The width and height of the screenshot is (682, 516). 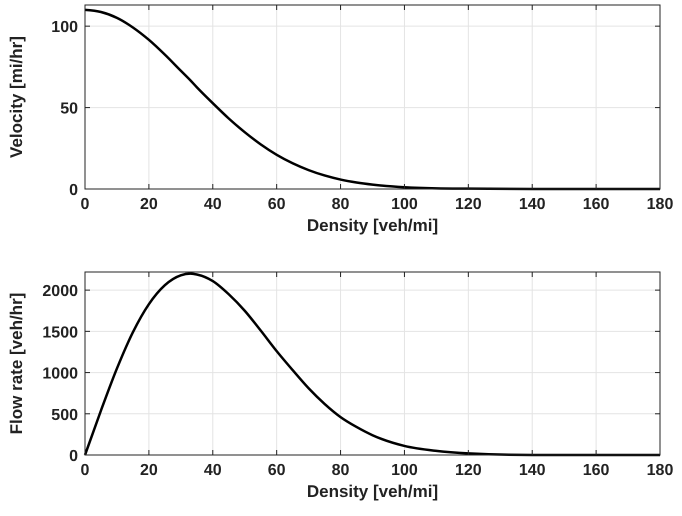 What do you see at coordinates (64, 415) in the screenshot?
I see `y-tick-label: 500` at bounding box center [64, 415].